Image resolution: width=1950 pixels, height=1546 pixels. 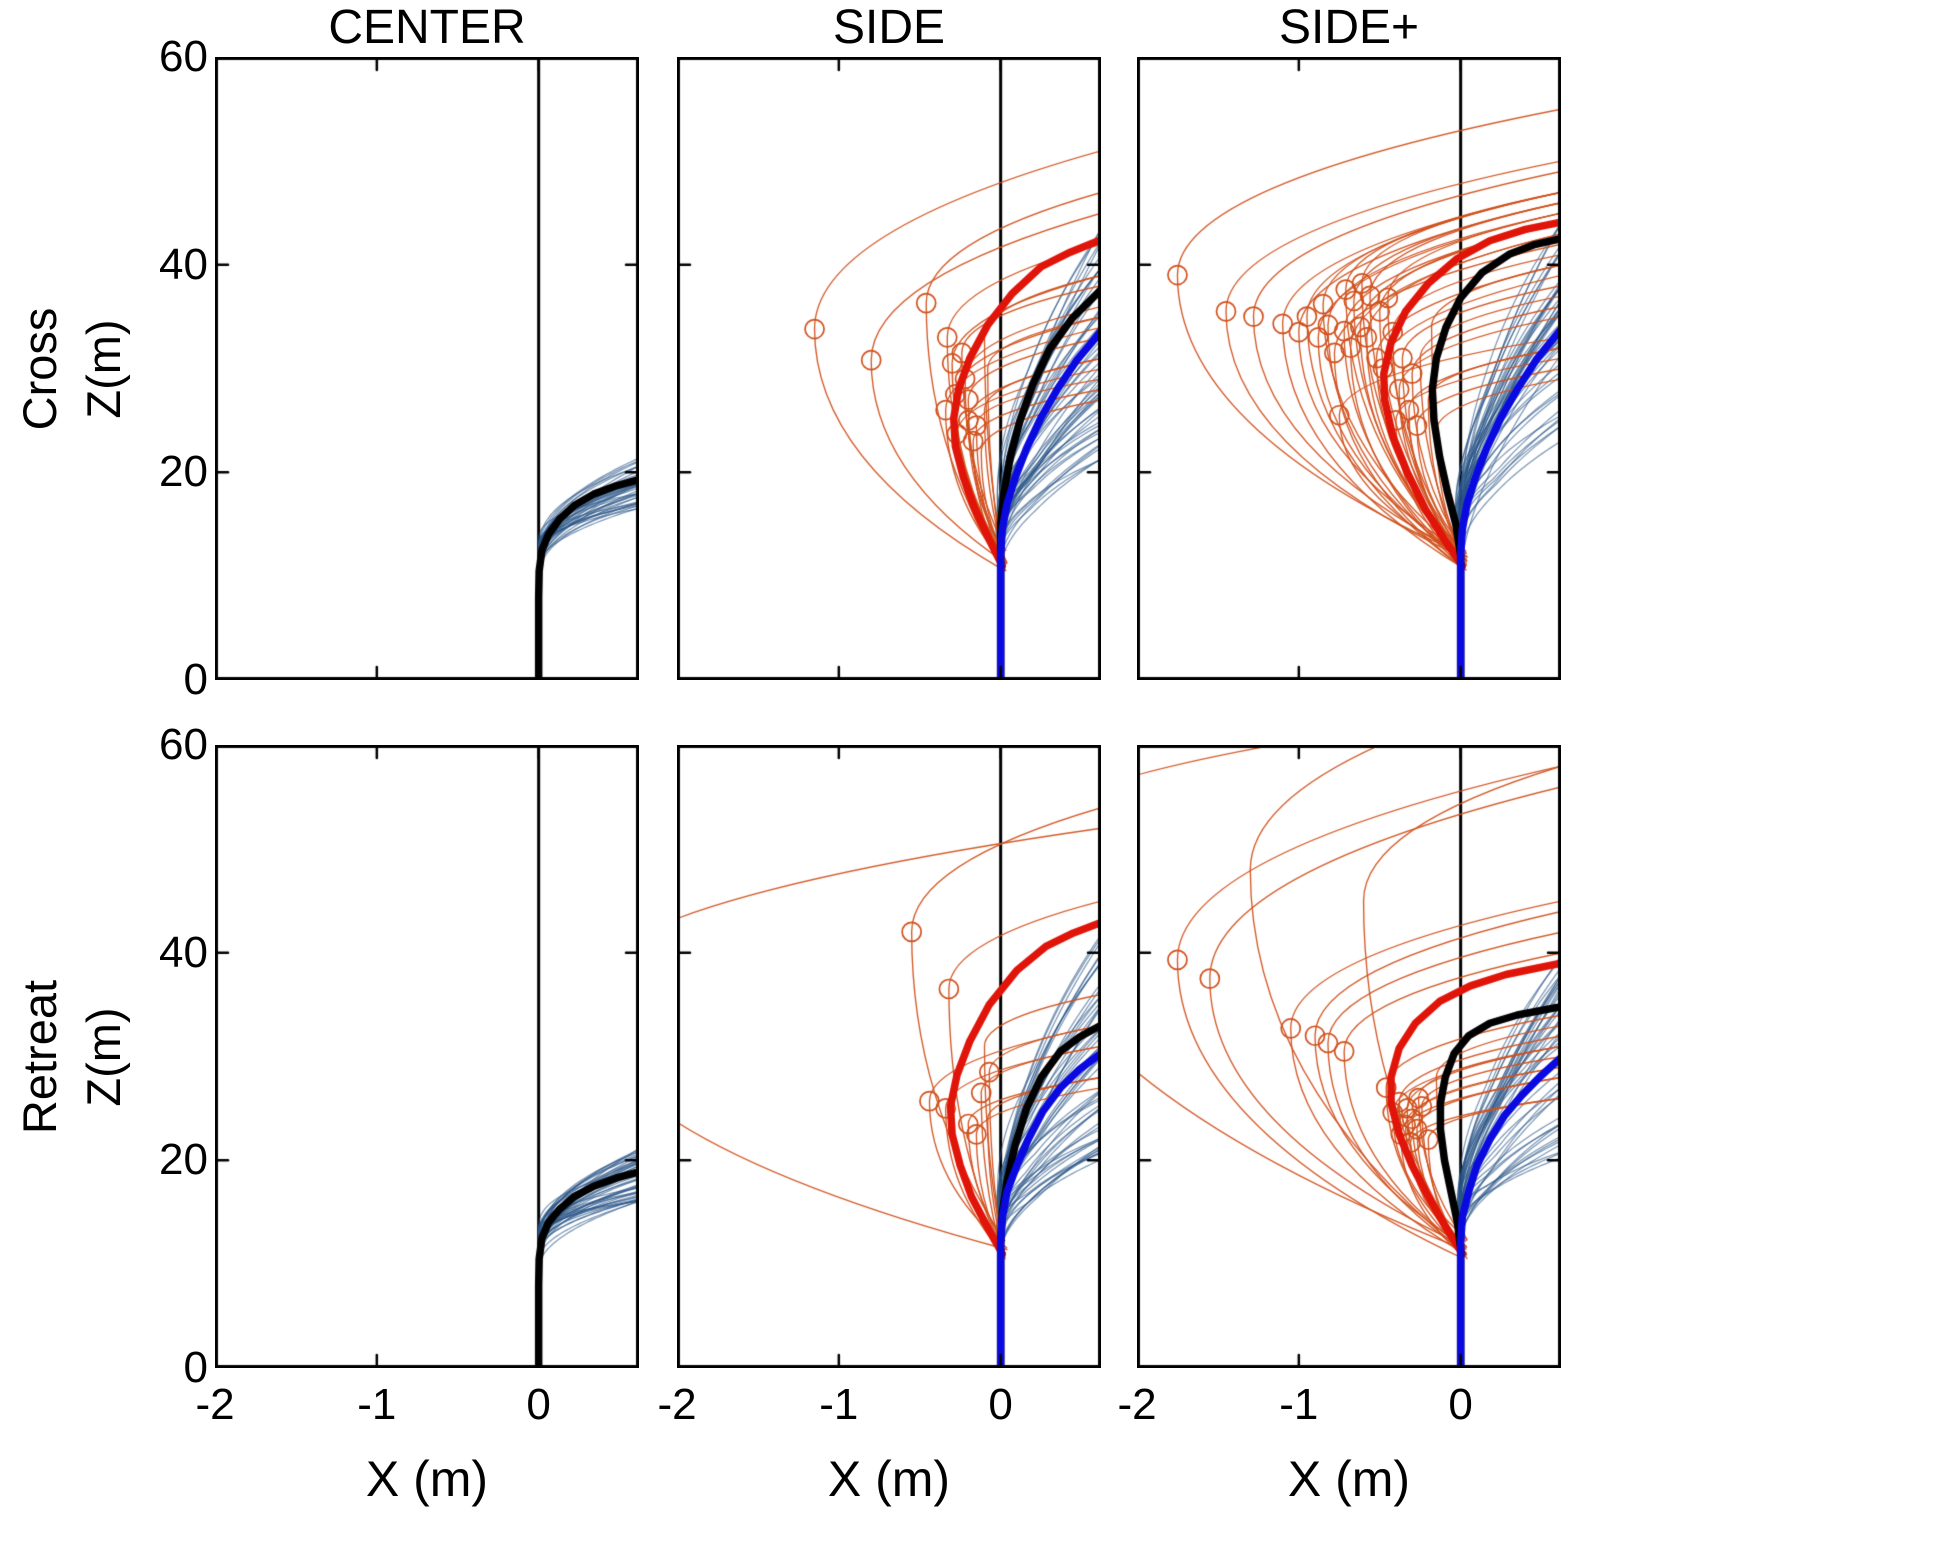 I want to click on panel-retreat-center, so click(x=427, y=1056).